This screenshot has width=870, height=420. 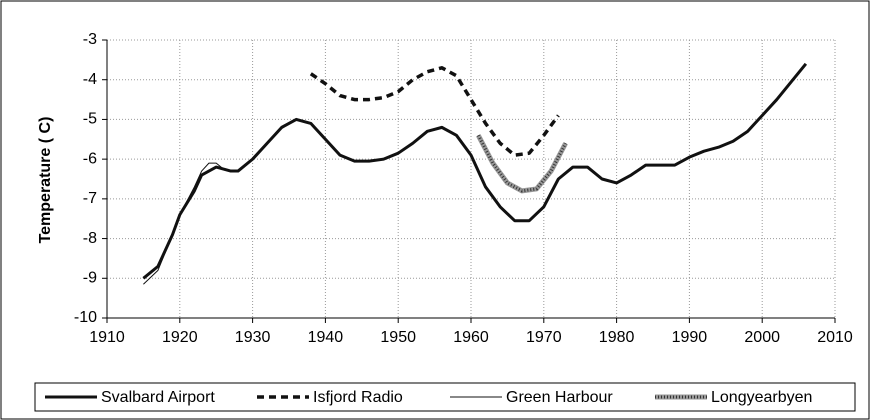 I want to click on x-tick-label: 1920, so click(x=180, y=337).